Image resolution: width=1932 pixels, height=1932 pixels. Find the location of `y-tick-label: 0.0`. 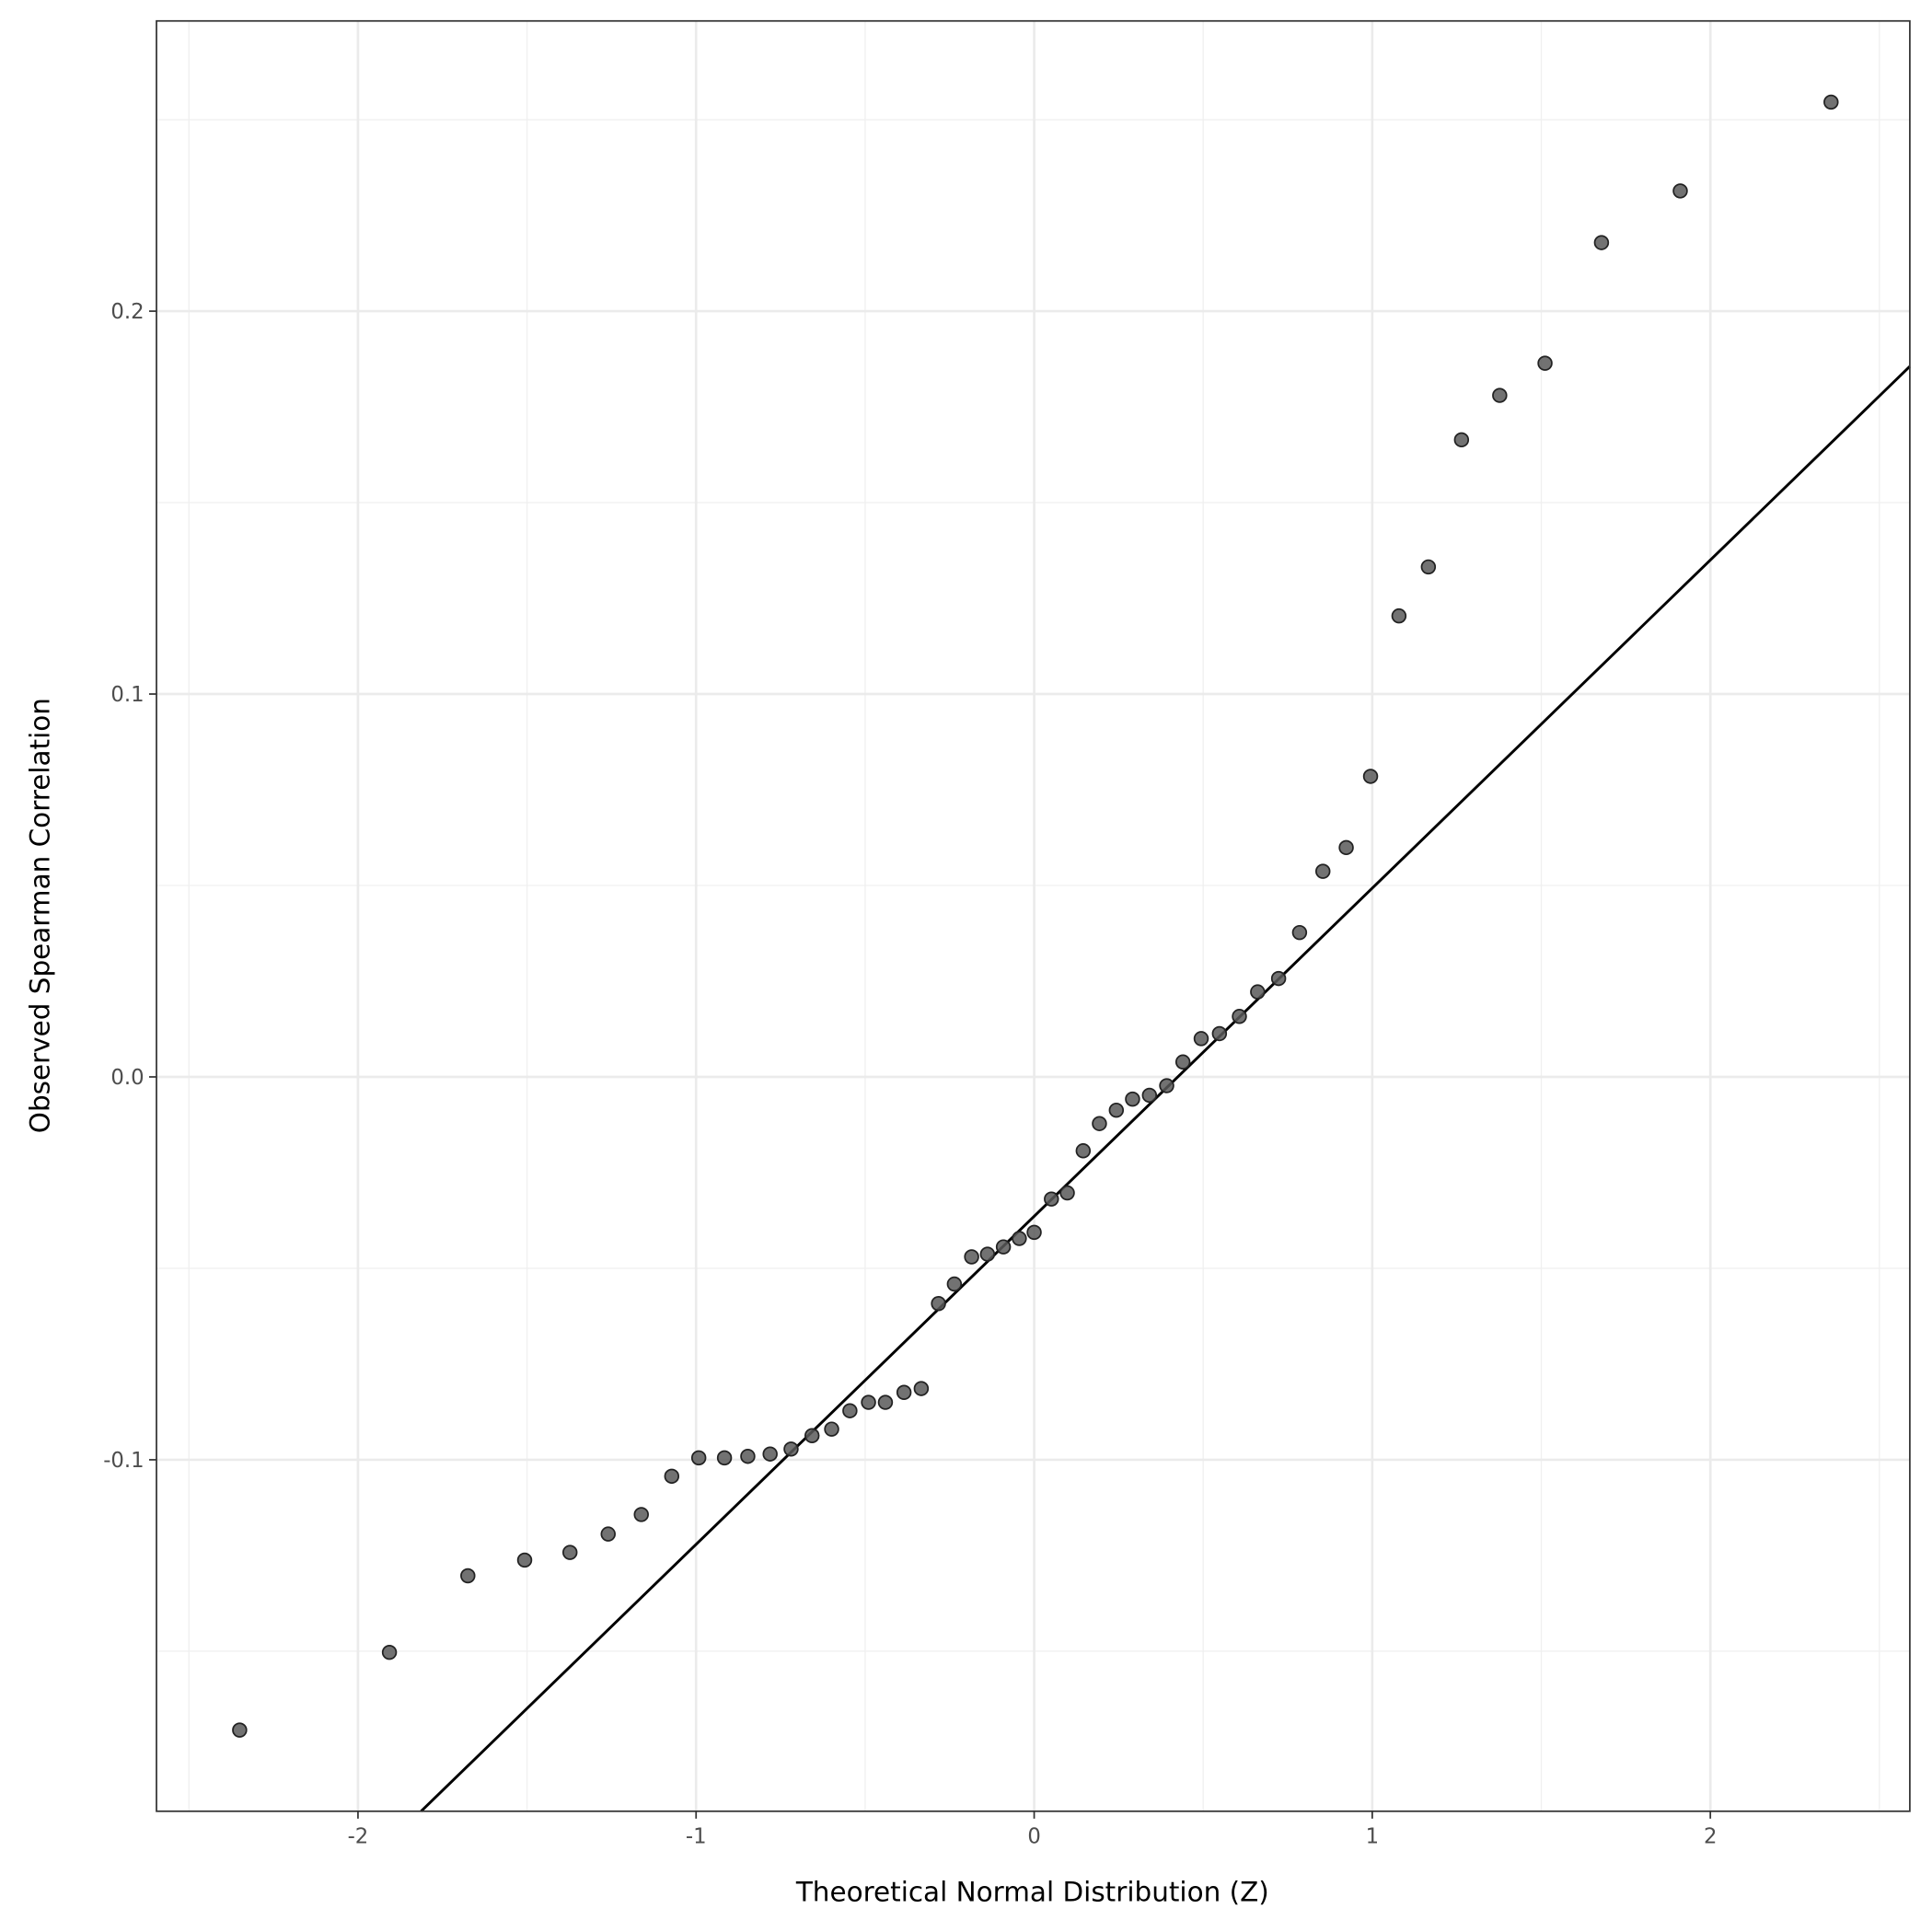

y-tick-label: 0.0 is located at coordinates (127, 1078).